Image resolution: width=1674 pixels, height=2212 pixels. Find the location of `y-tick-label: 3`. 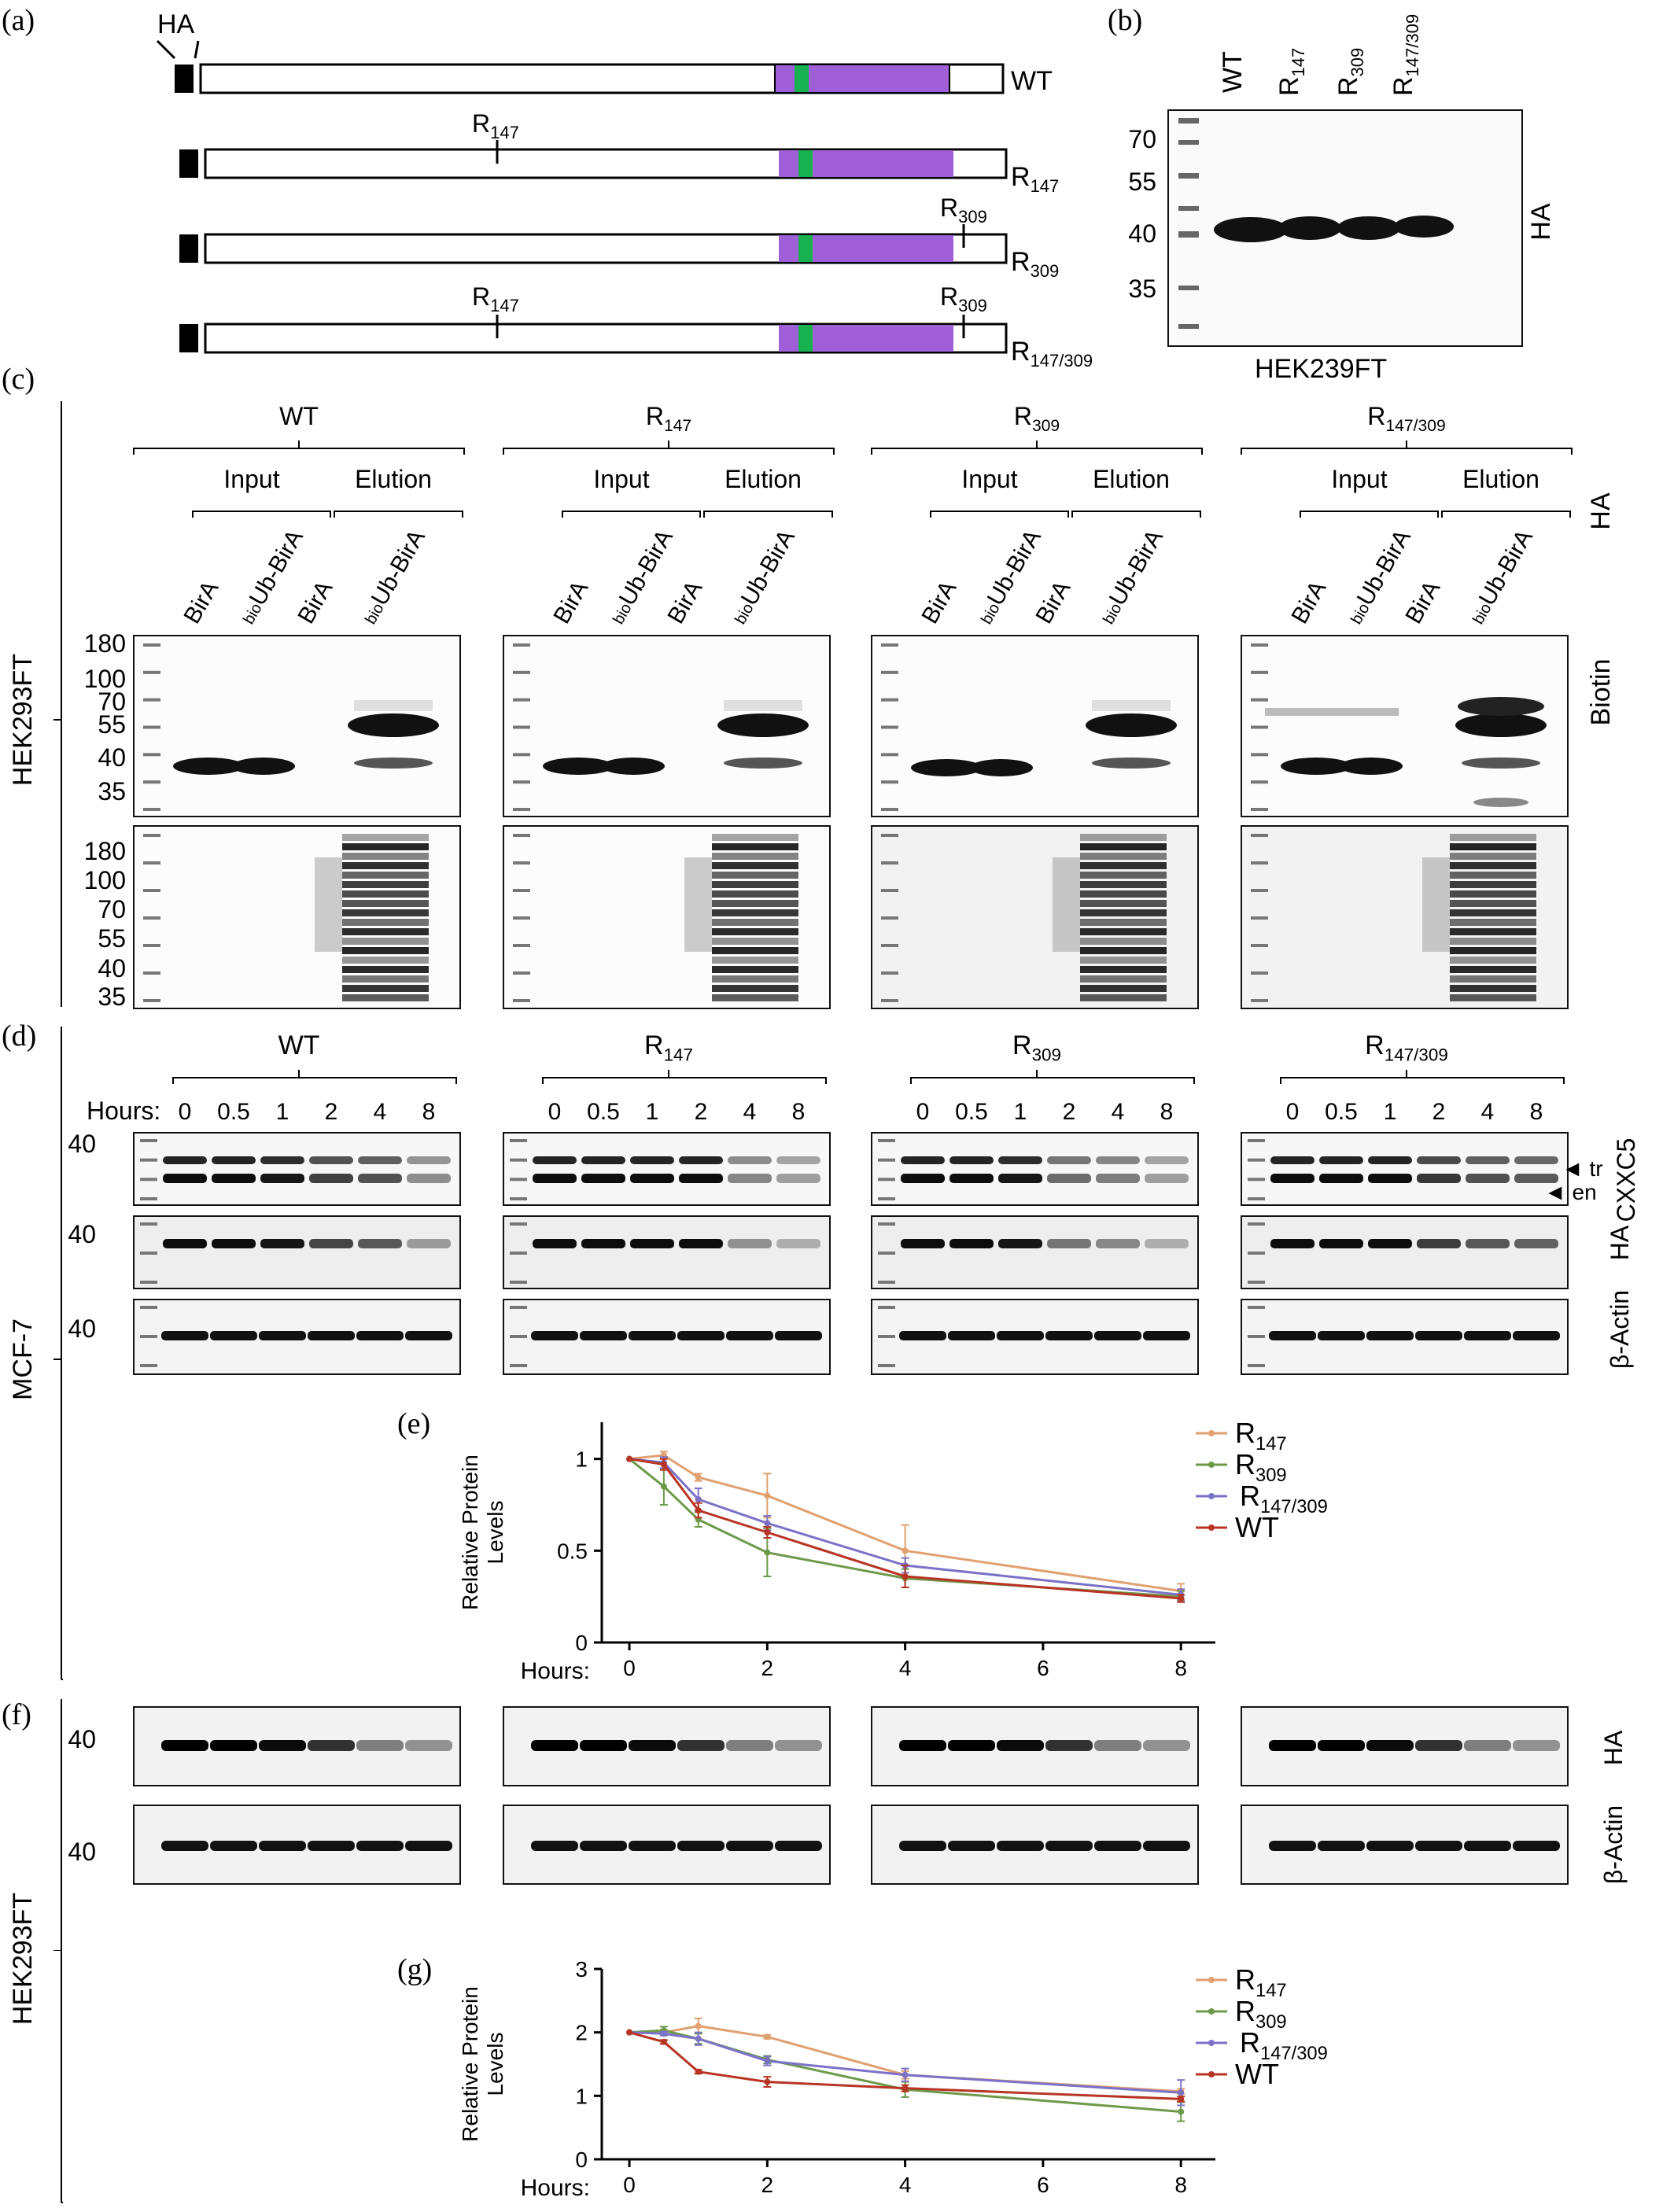

y-tick-label: 3 is located at coordinates (581, 1969).